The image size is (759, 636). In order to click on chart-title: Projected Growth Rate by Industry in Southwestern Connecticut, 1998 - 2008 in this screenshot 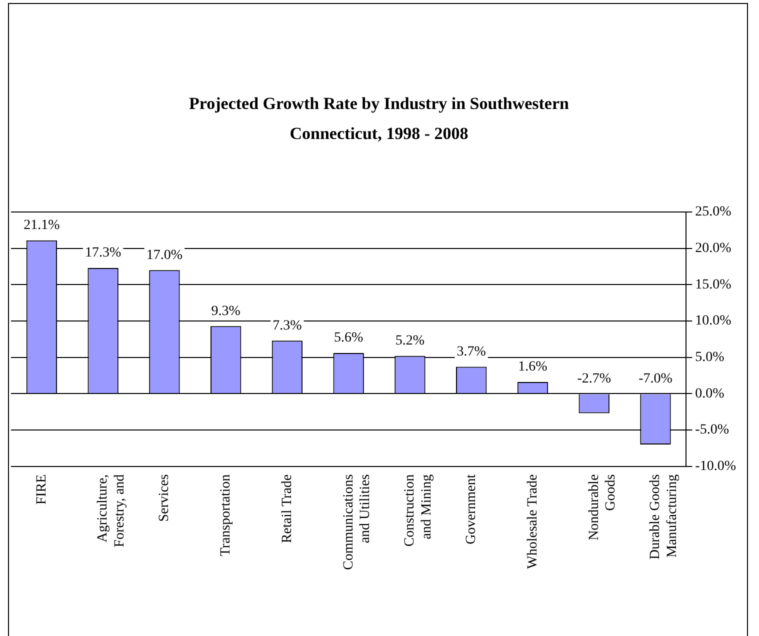, I will do `click(379, 119)`.